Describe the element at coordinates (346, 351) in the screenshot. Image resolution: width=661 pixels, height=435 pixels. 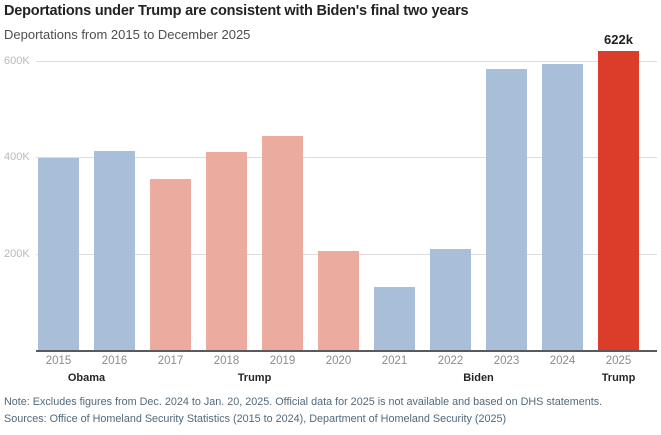
I see `x-axis-line` at that location.